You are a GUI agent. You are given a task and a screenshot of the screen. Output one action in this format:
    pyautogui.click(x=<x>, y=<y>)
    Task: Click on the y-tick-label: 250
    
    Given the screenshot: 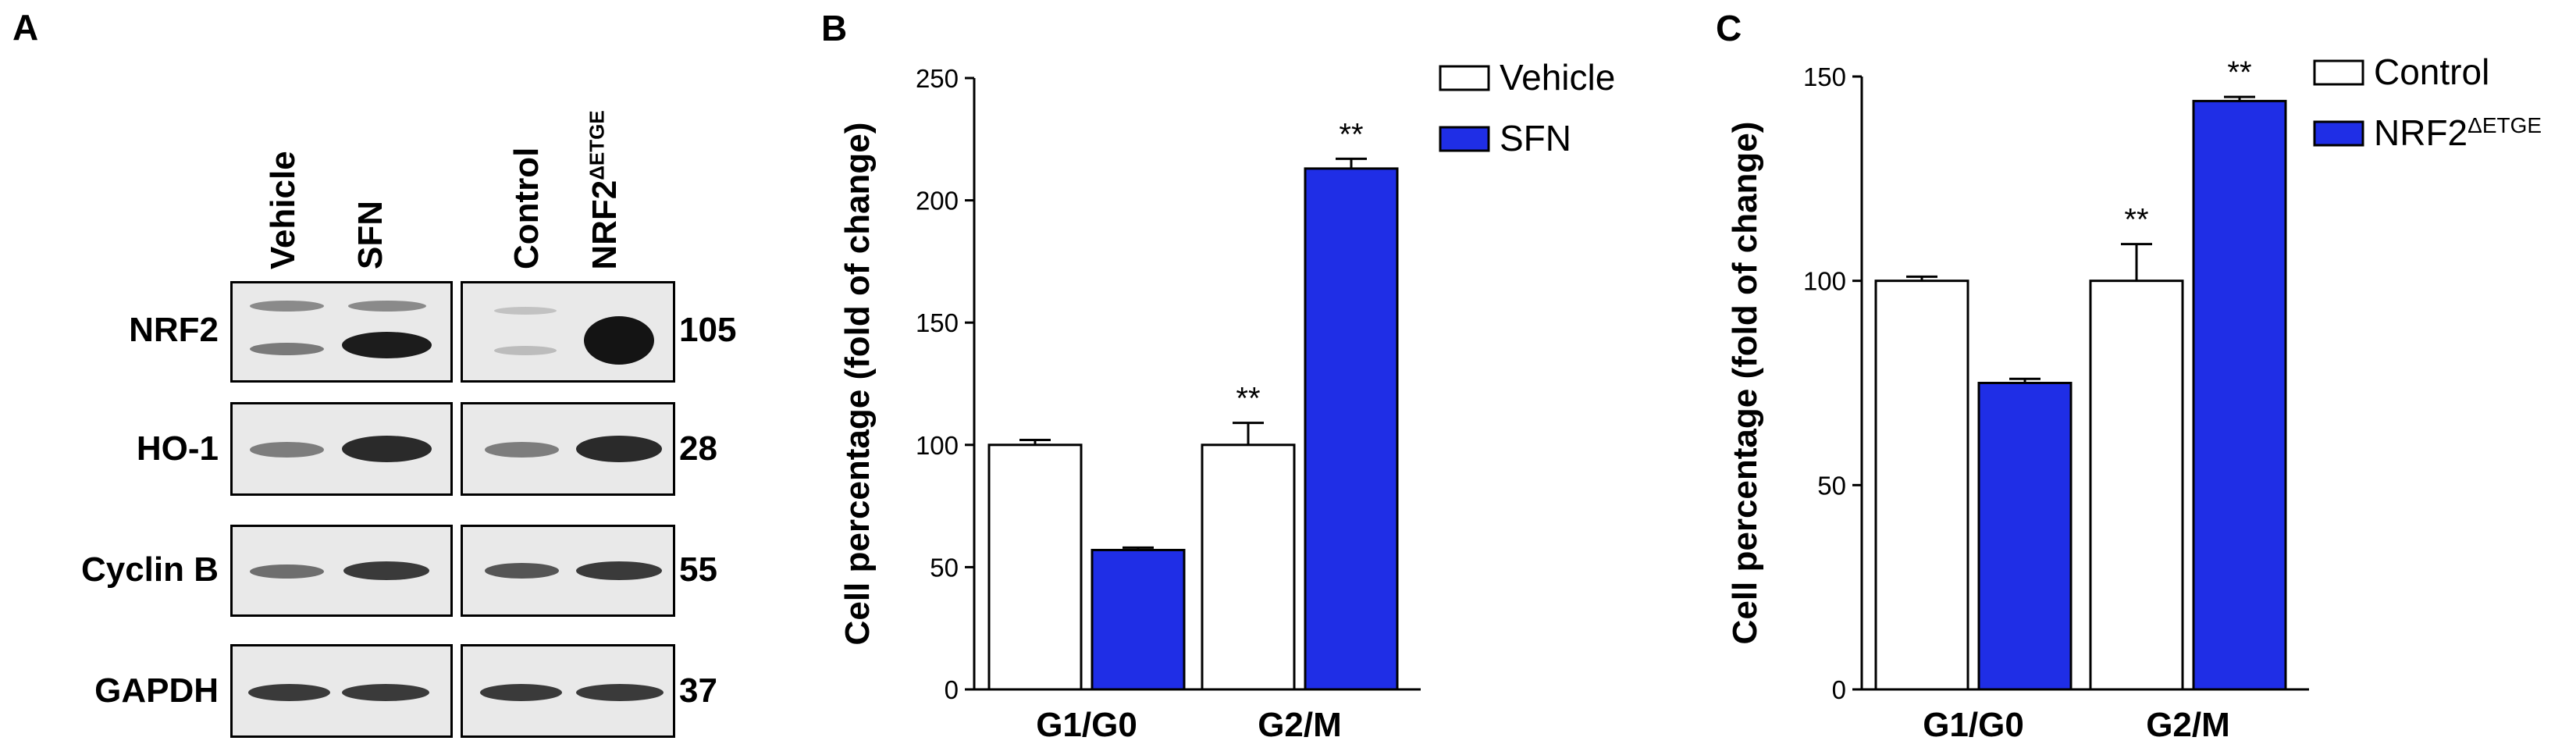 What is the action you would take?
    pyautogui.click(x=938, y=78)
    